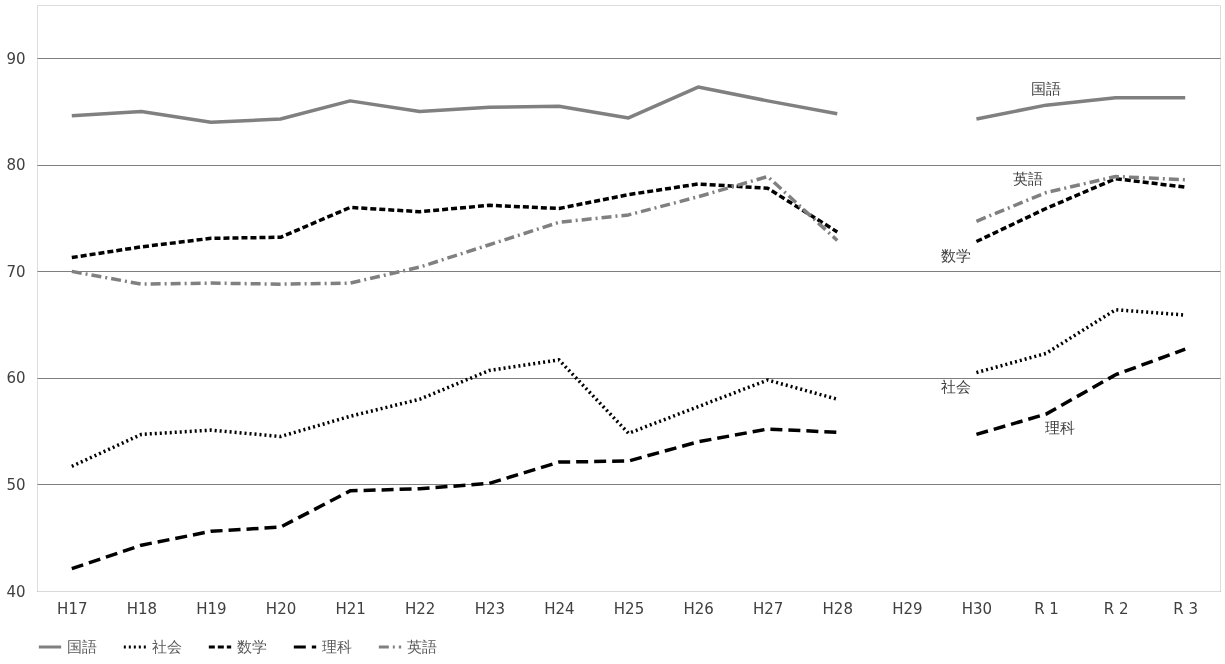 The height and width of the screenshot is (664, 1225). Describe the element at coordinates (490, 608) in the screenshot. I see `x-tick-label: H23` at that location.